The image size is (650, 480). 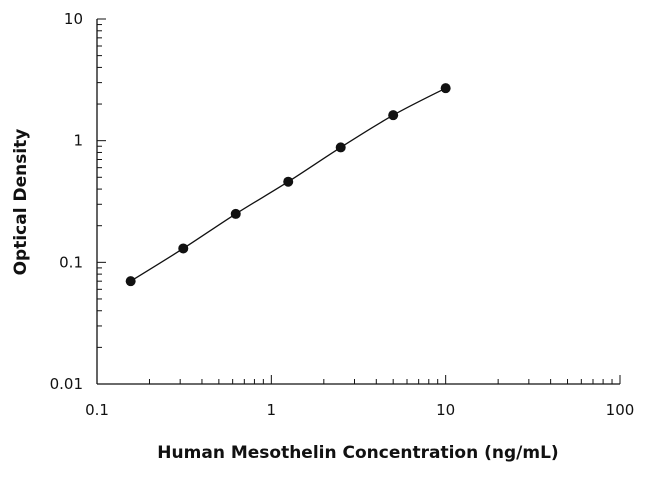 What do you see at coordinates (357, 453) in the screenshot?
I see `x-axis-title: Human Mesothelin Concentration (ng/mL)` at bounding box center [357, 453].